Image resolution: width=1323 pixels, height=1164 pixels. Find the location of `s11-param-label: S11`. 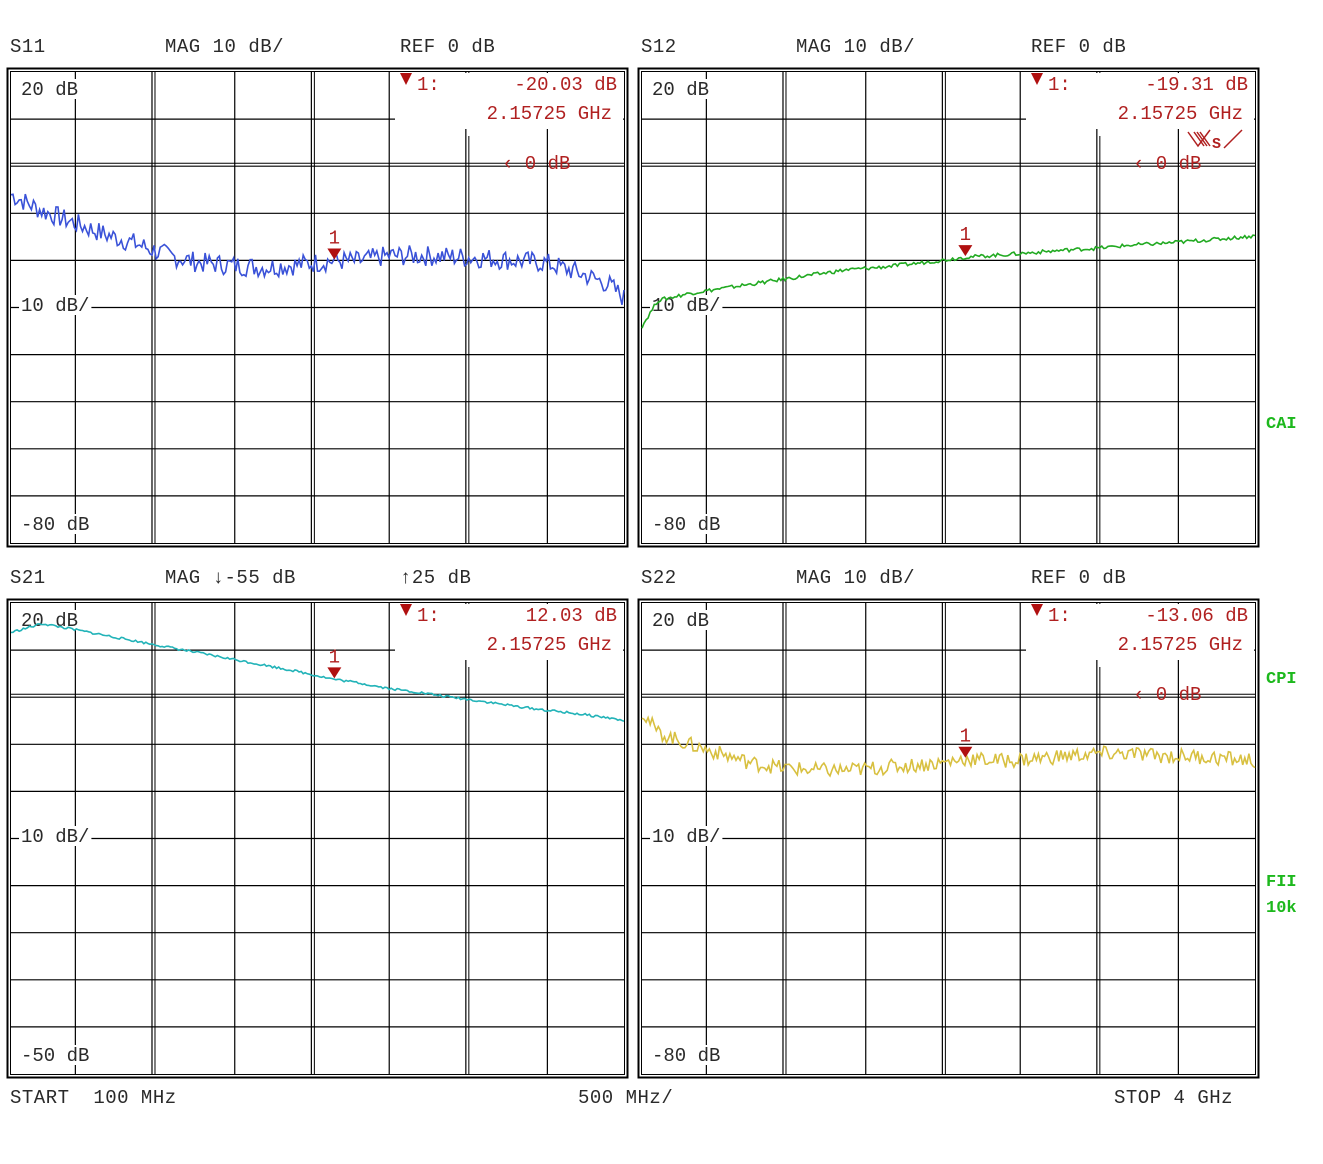

s11-param-label: S11 is located at coordinates (28, 47).